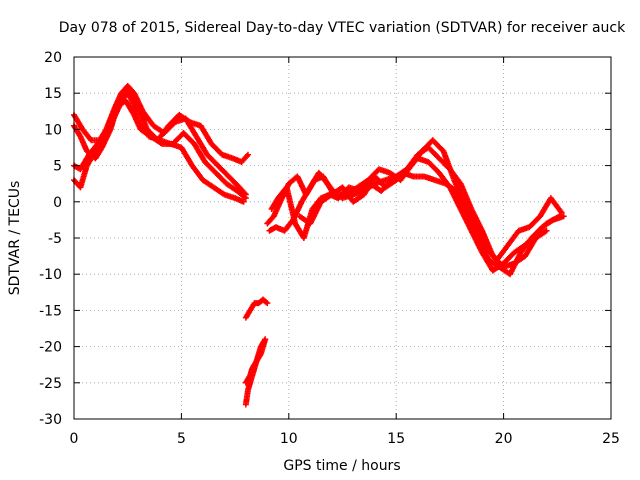 The width and height of the screenshot is (640, 480). What do you see at coordinates (50, 348) in the screenshot?
I see `y-tick-label: -20` at bounding box center [50, 348].